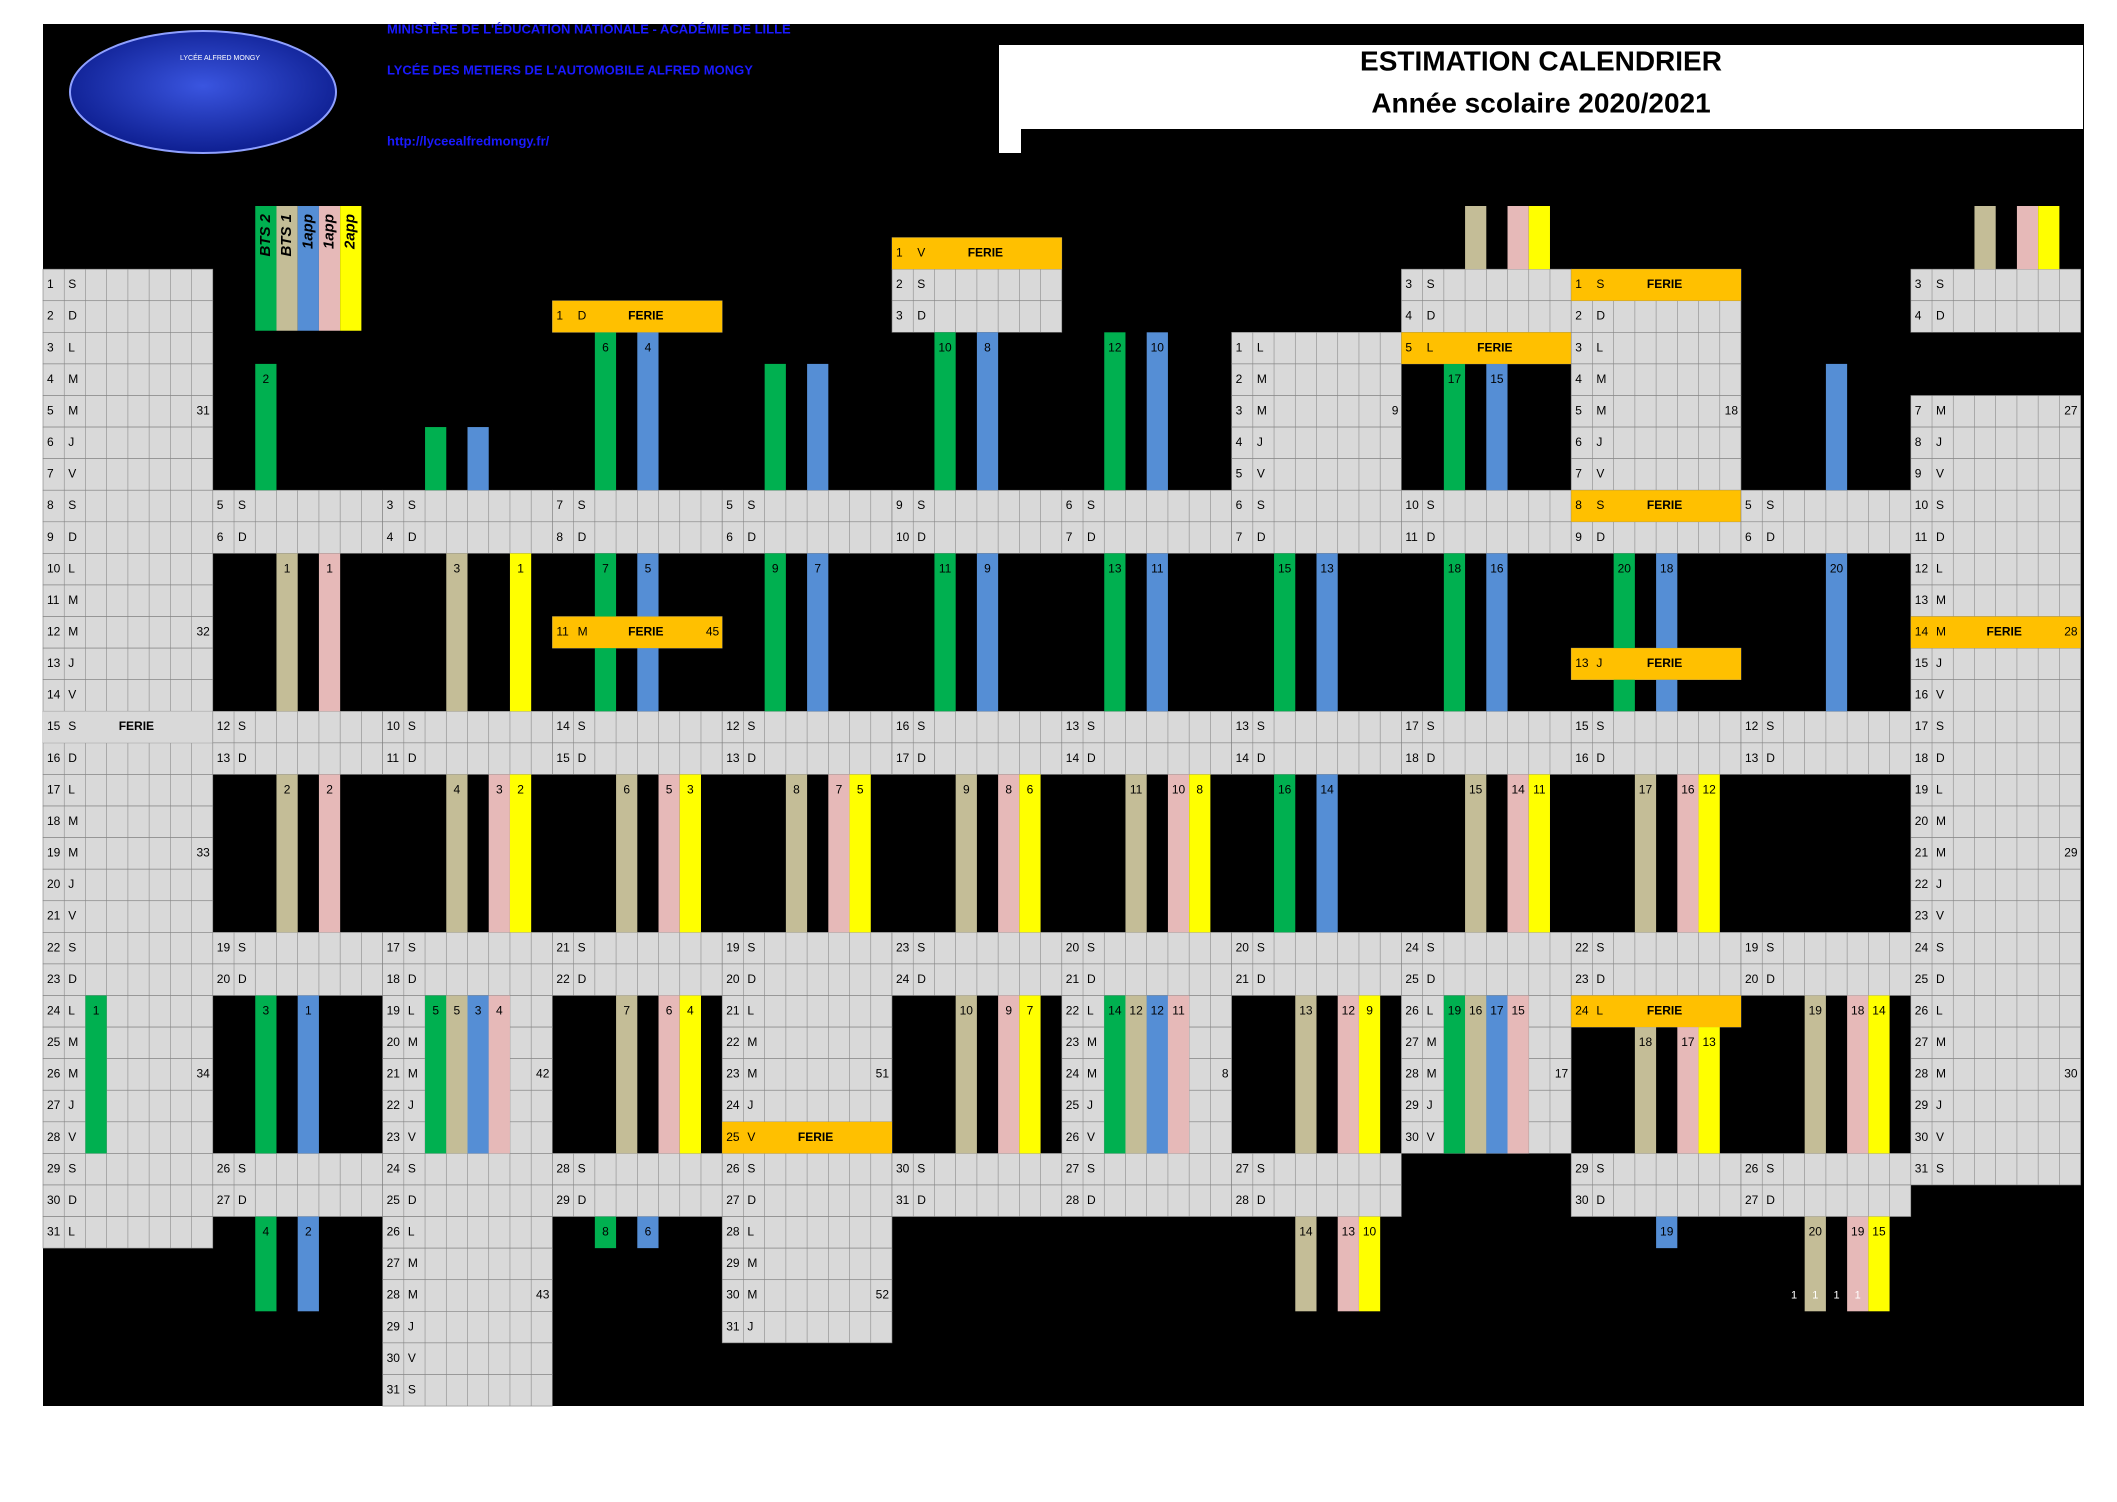 The width and height of the screenshot is (2117, 1502). I want to click on week-number: 34, so click(203, 1074).